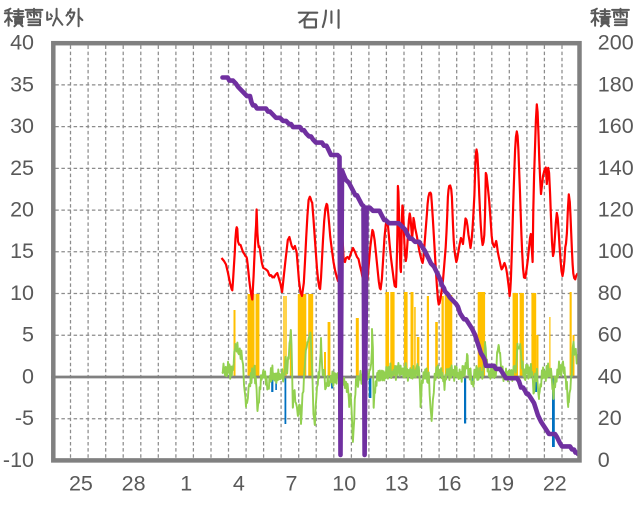 The image size is (636, 506). I want to click on svg-text: -5, so click(24, 418).